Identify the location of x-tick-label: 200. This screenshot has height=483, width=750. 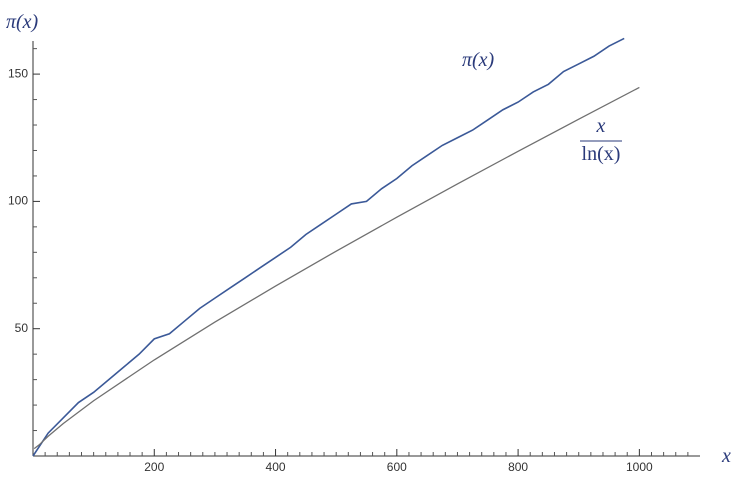
(154, 467).